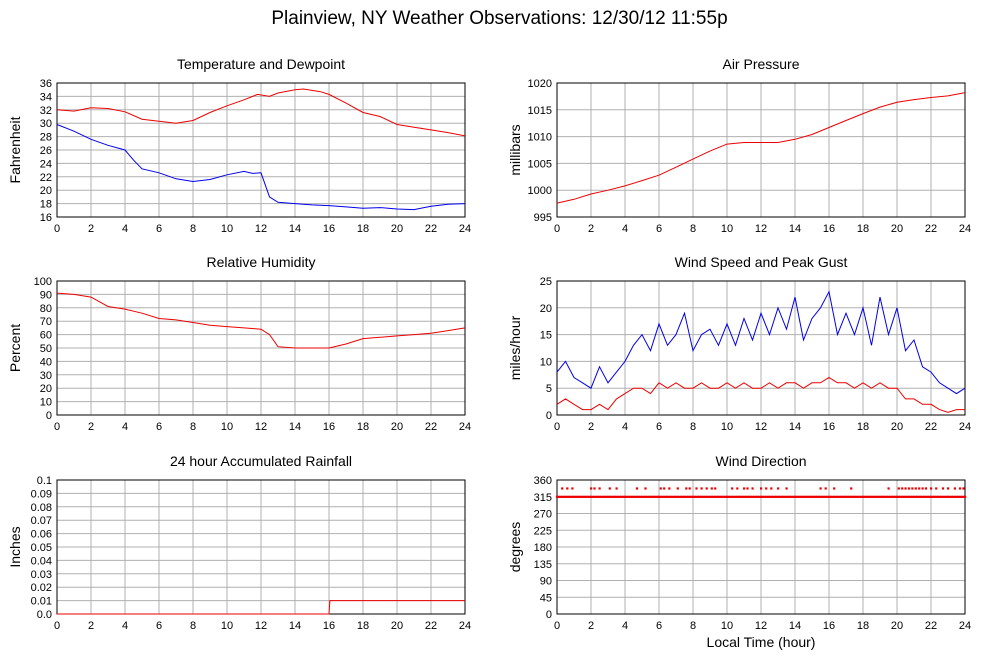  I want to click on y-tick-label: 1000, so click(540, 191).